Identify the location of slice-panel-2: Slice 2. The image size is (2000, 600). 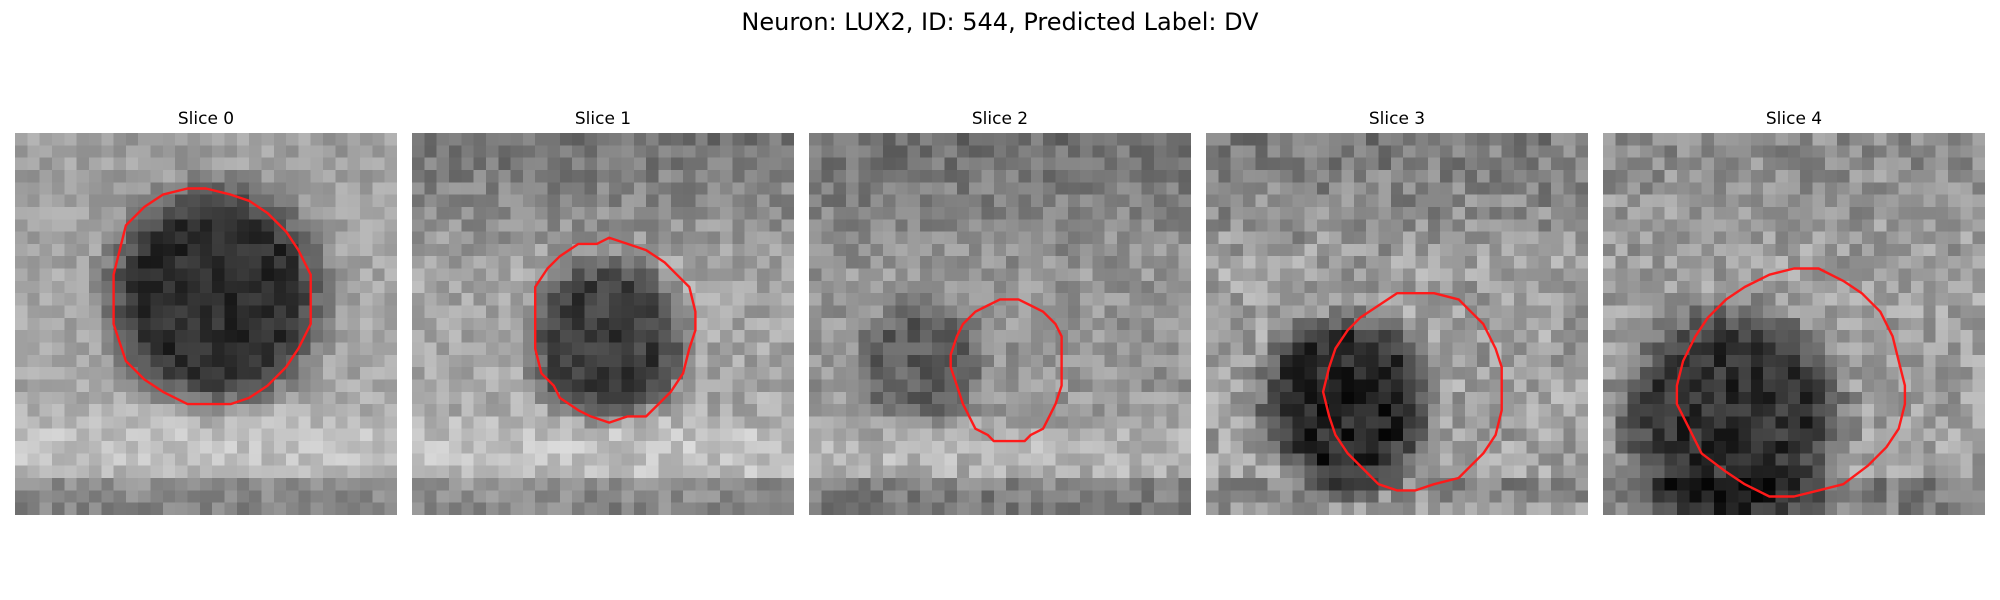
(1000, 311).